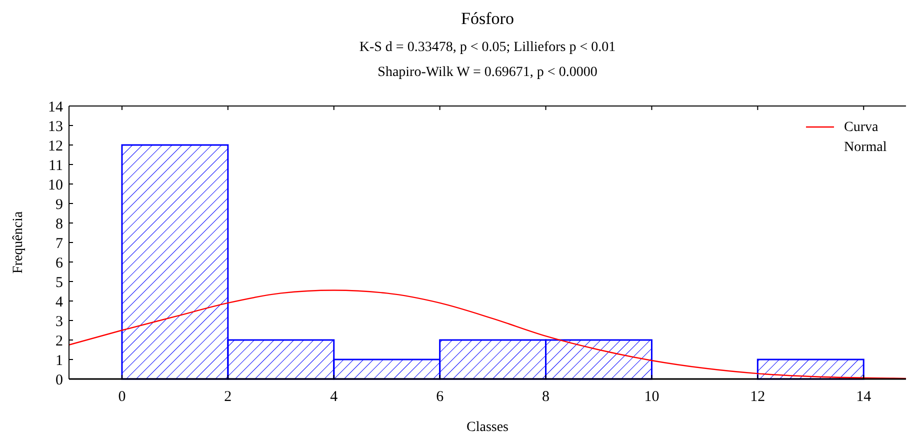 The height and width of the screenshot is (437, 907). Describe the element at coordinates (122, 397) in the screenshot. I see `x-tick-label: 0` at that location.